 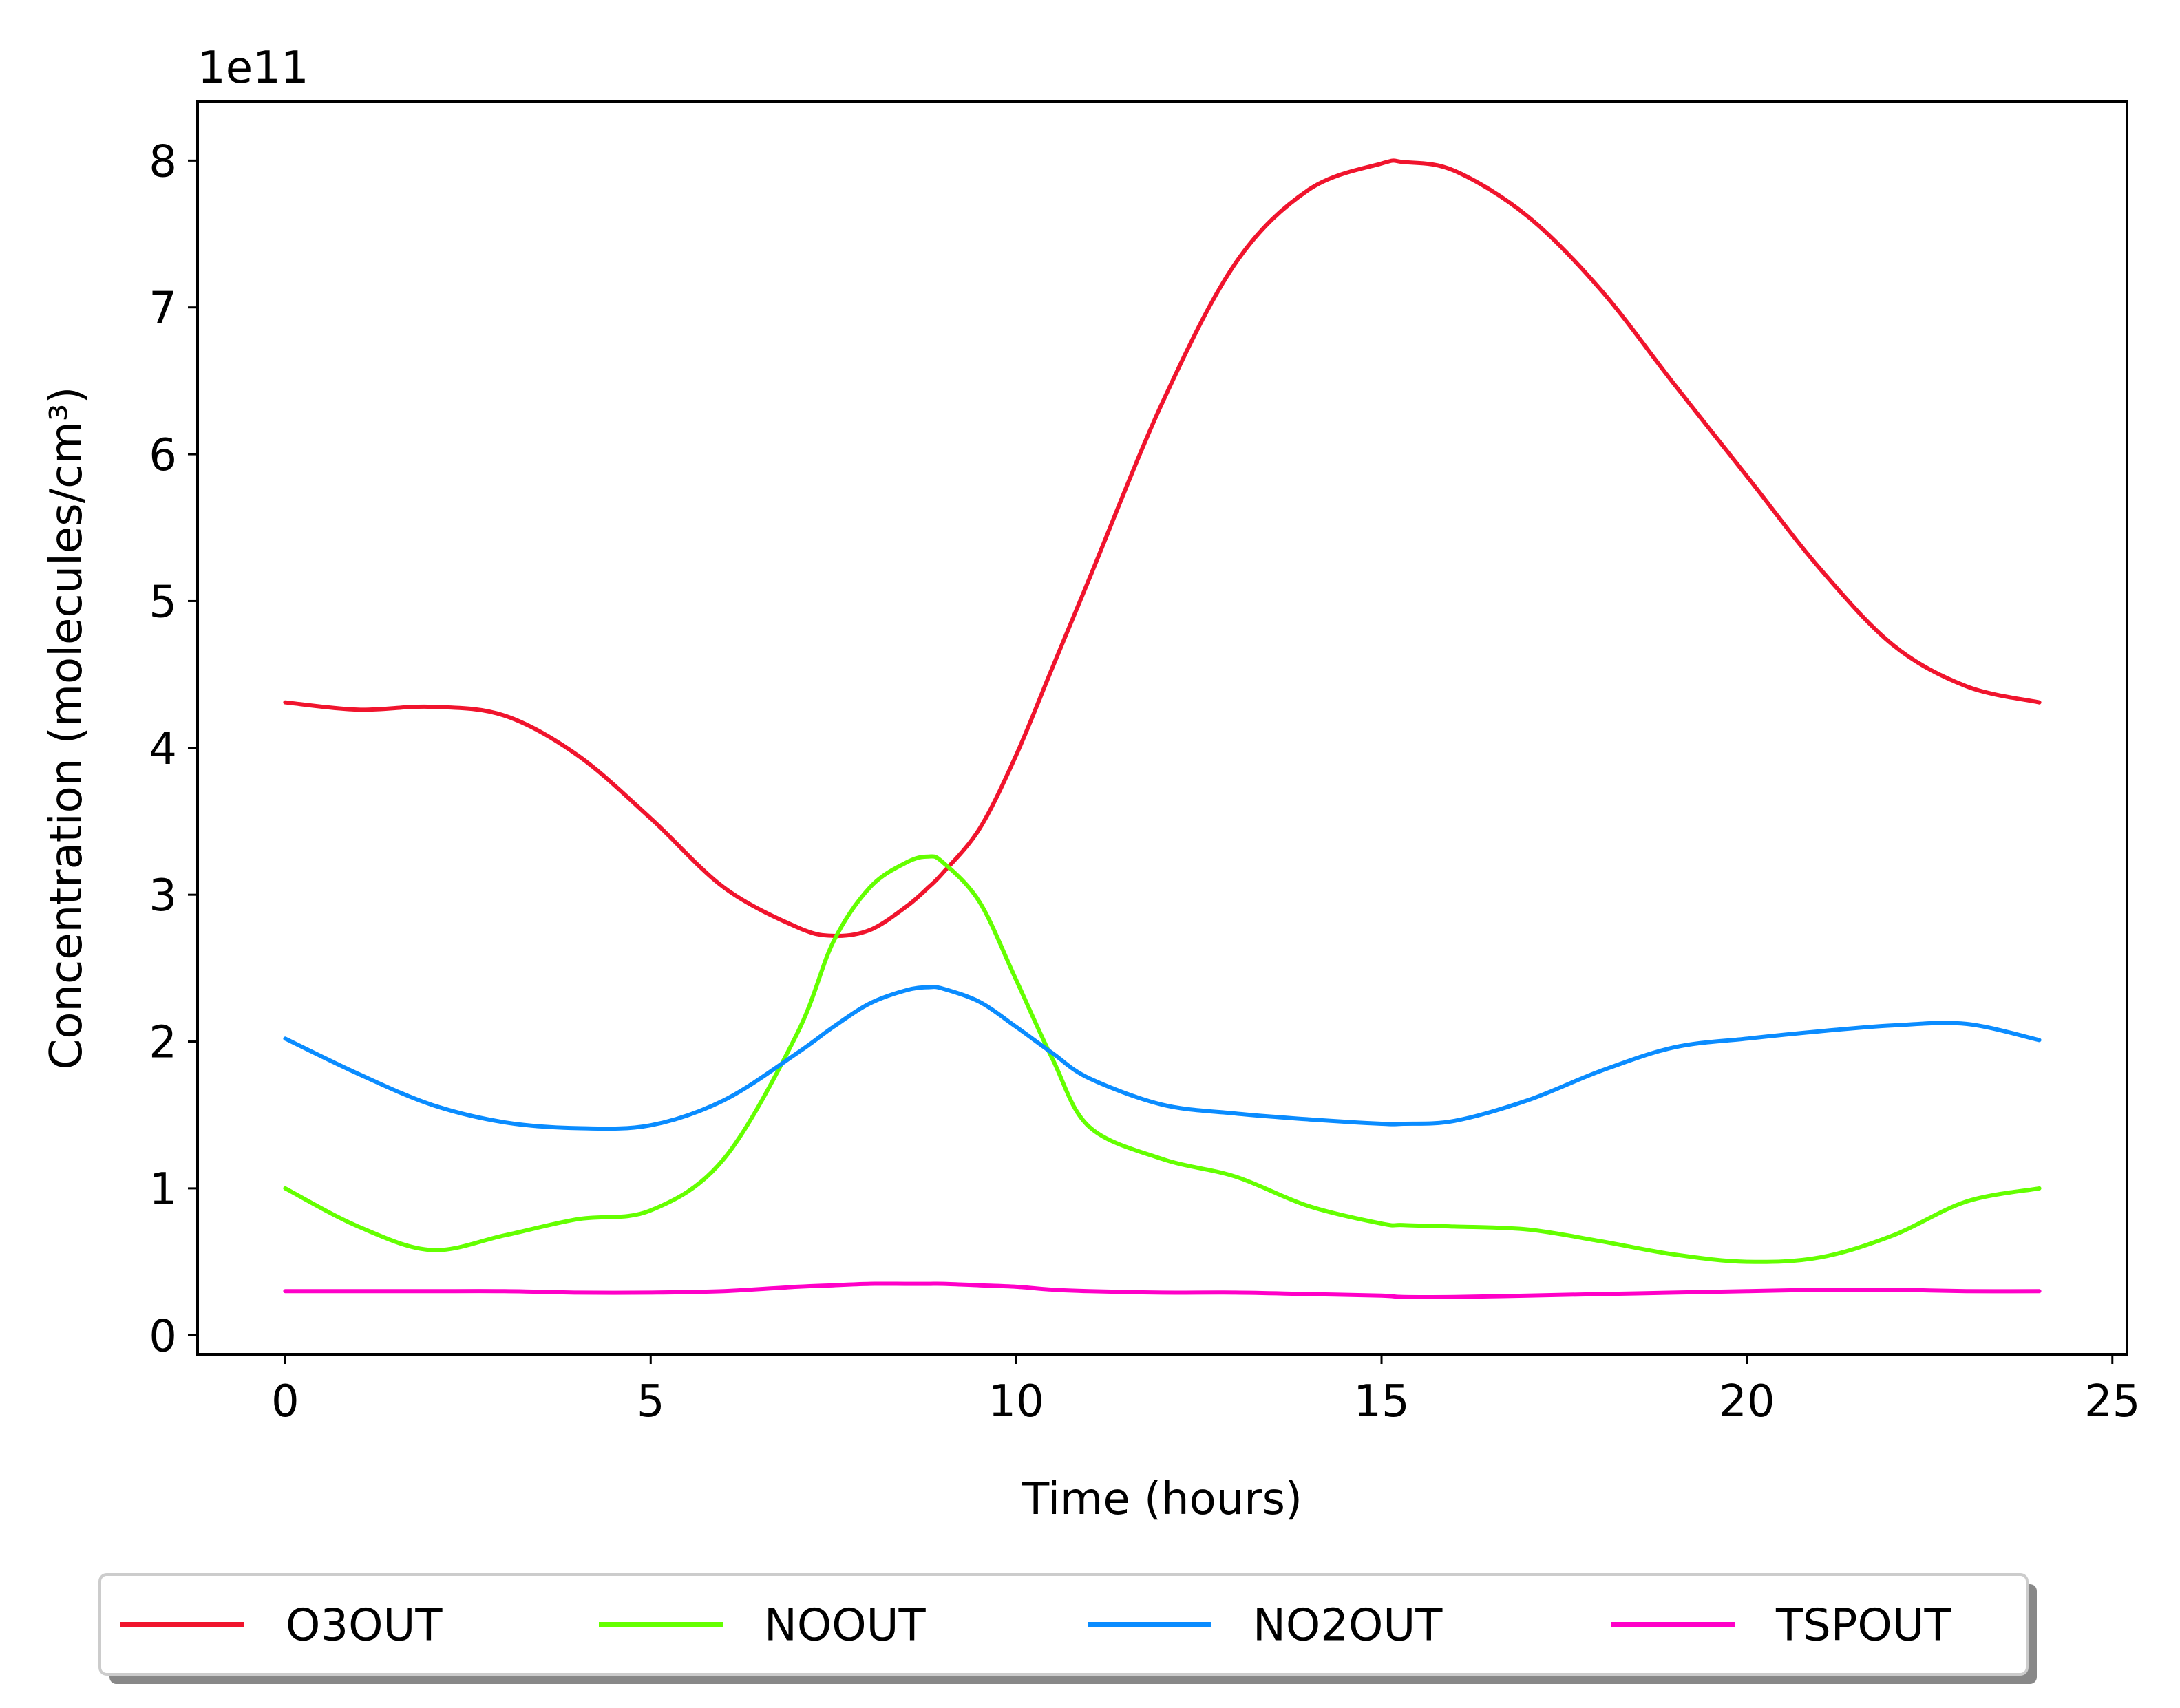 What do you see at coordinates (1348, 1626) in the screenshot?
I see `legend-label-no2out: NO2OUT` at bounding box center [1348, 1626].